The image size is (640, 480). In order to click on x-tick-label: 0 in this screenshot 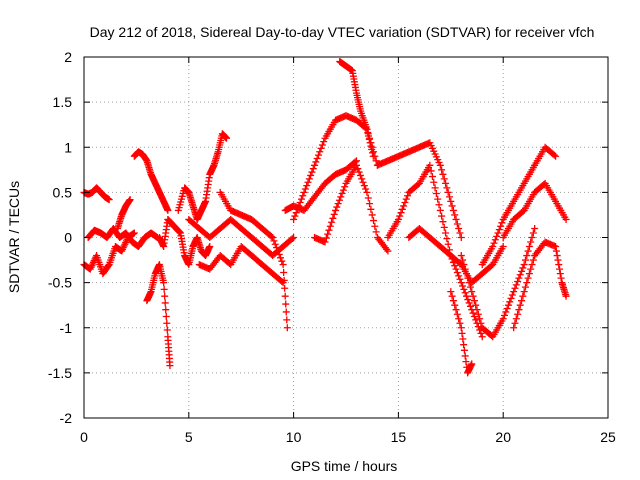, I will do `click(84, 437)`.